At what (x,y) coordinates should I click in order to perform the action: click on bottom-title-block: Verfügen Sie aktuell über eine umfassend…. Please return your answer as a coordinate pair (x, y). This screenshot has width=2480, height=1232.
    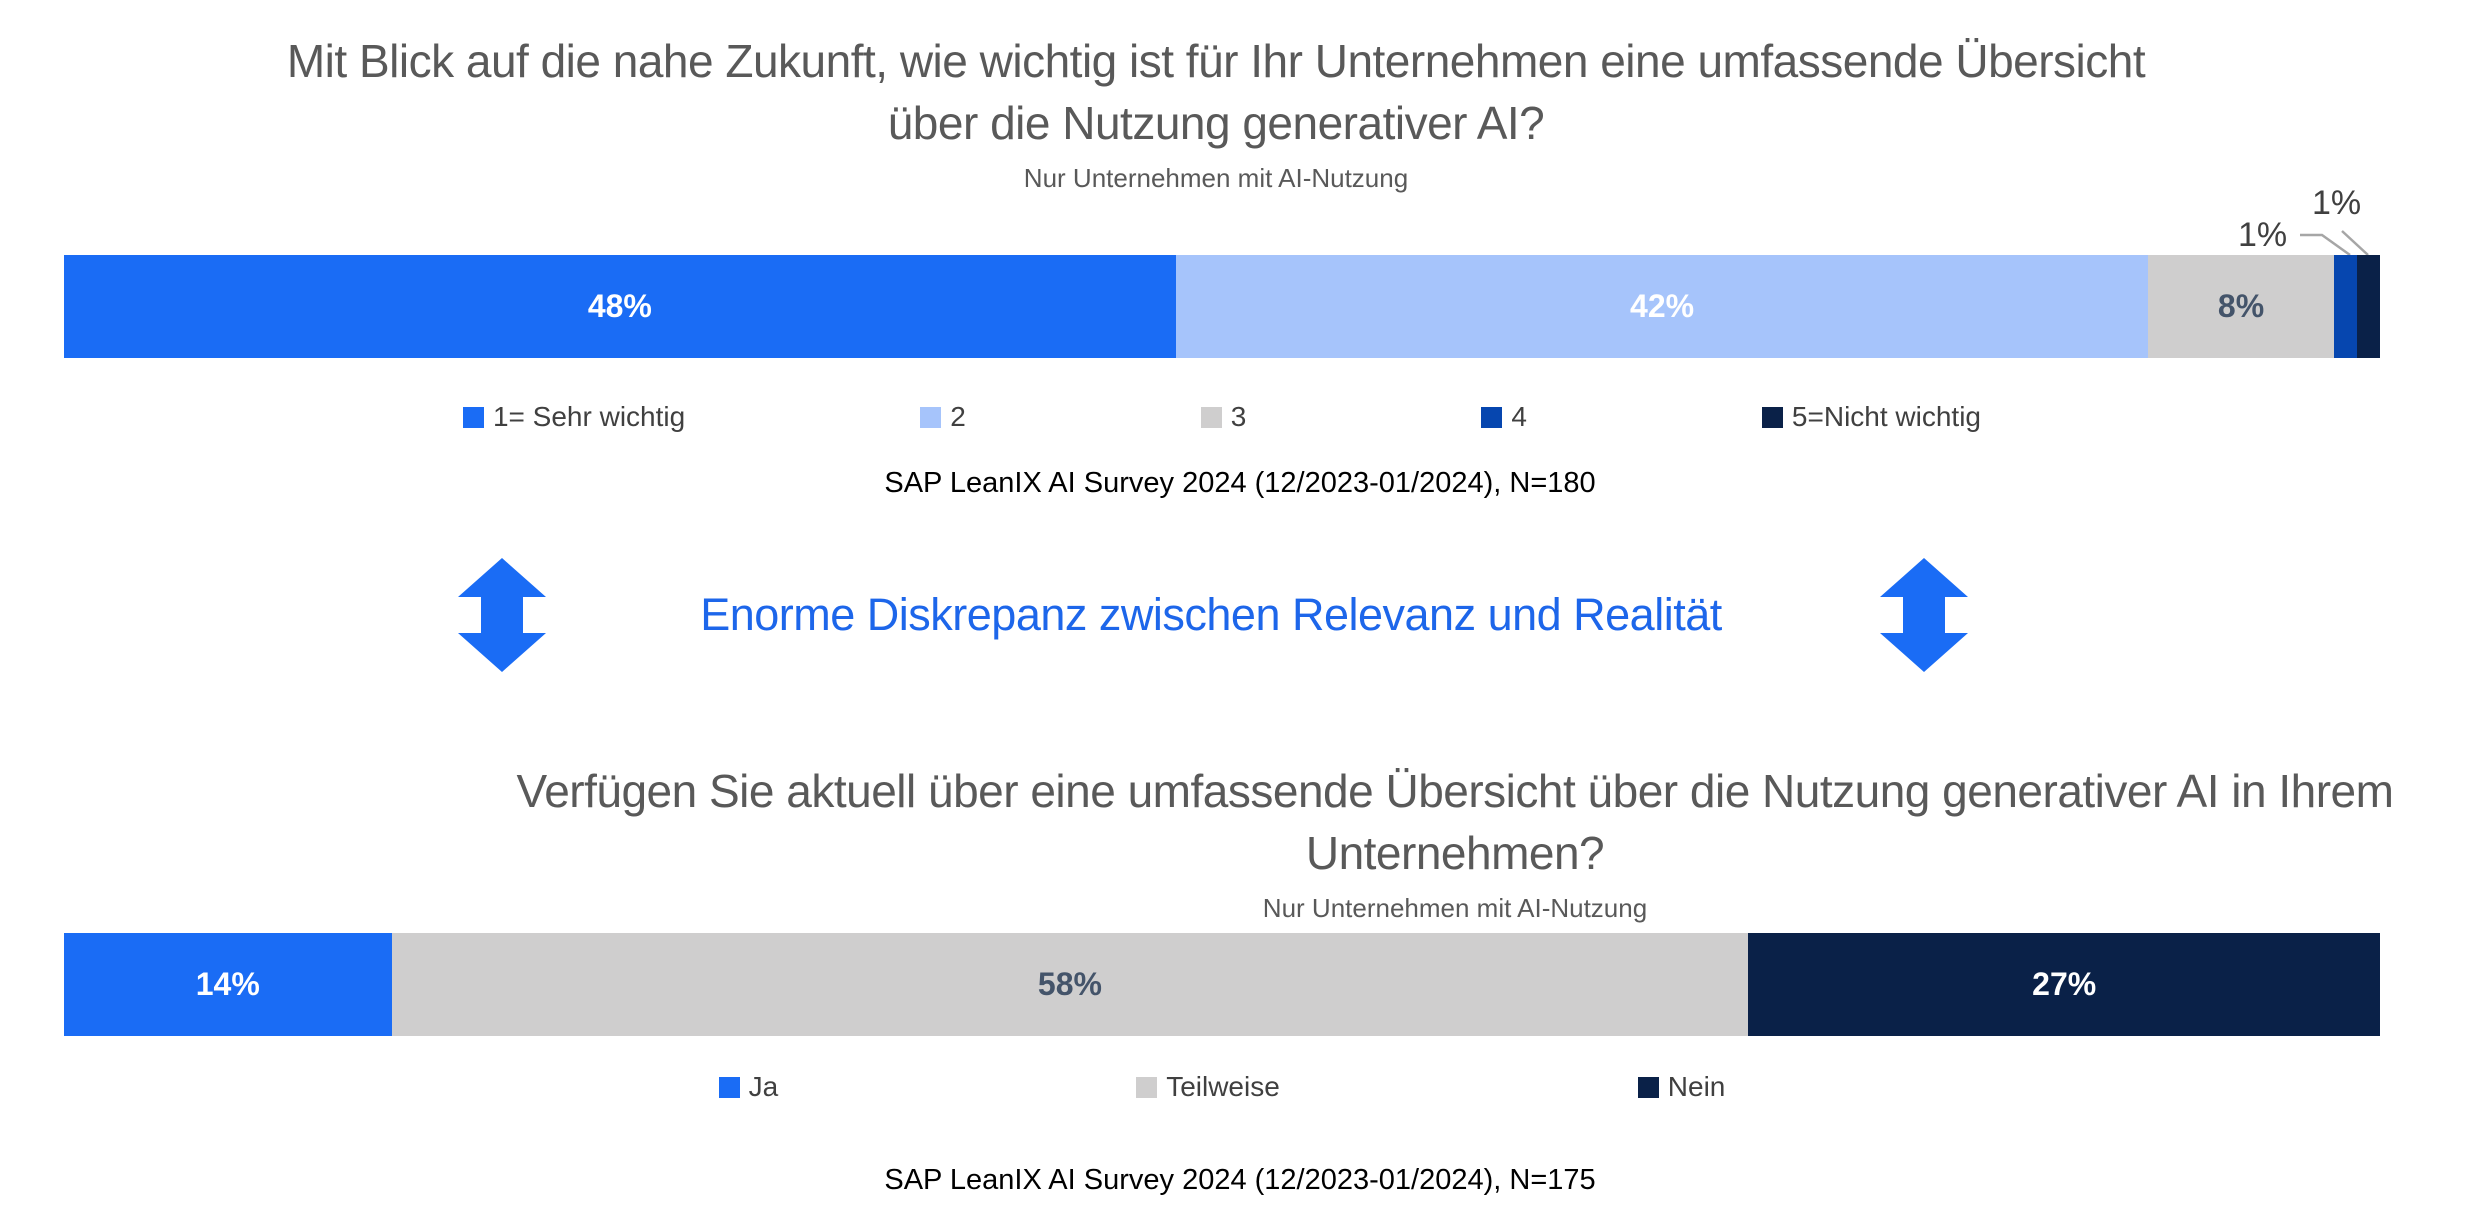
    Looking at the image, I should click on (1455, 842).